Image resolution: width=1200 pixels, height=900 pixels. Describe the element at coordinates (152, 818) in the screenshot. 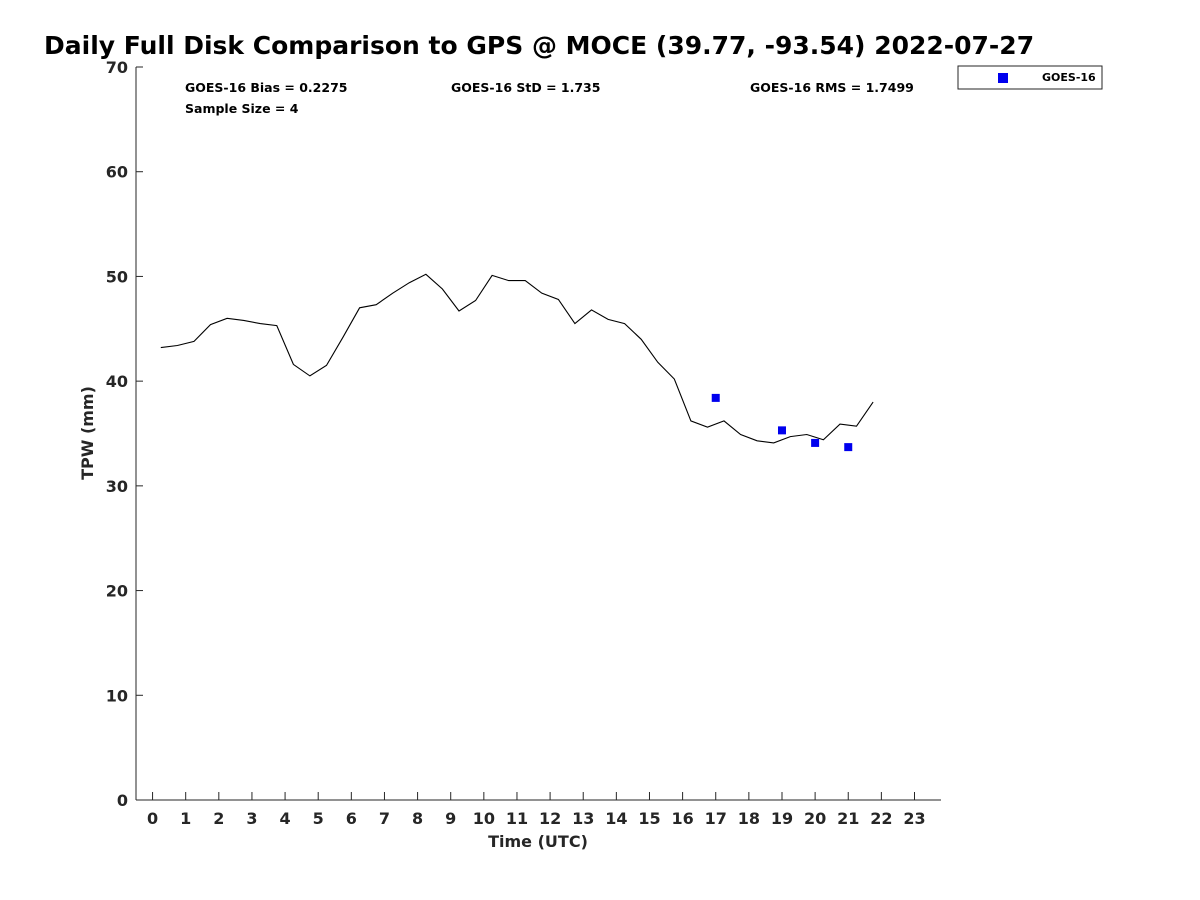

I see `x-tick-label: 0` at that location.